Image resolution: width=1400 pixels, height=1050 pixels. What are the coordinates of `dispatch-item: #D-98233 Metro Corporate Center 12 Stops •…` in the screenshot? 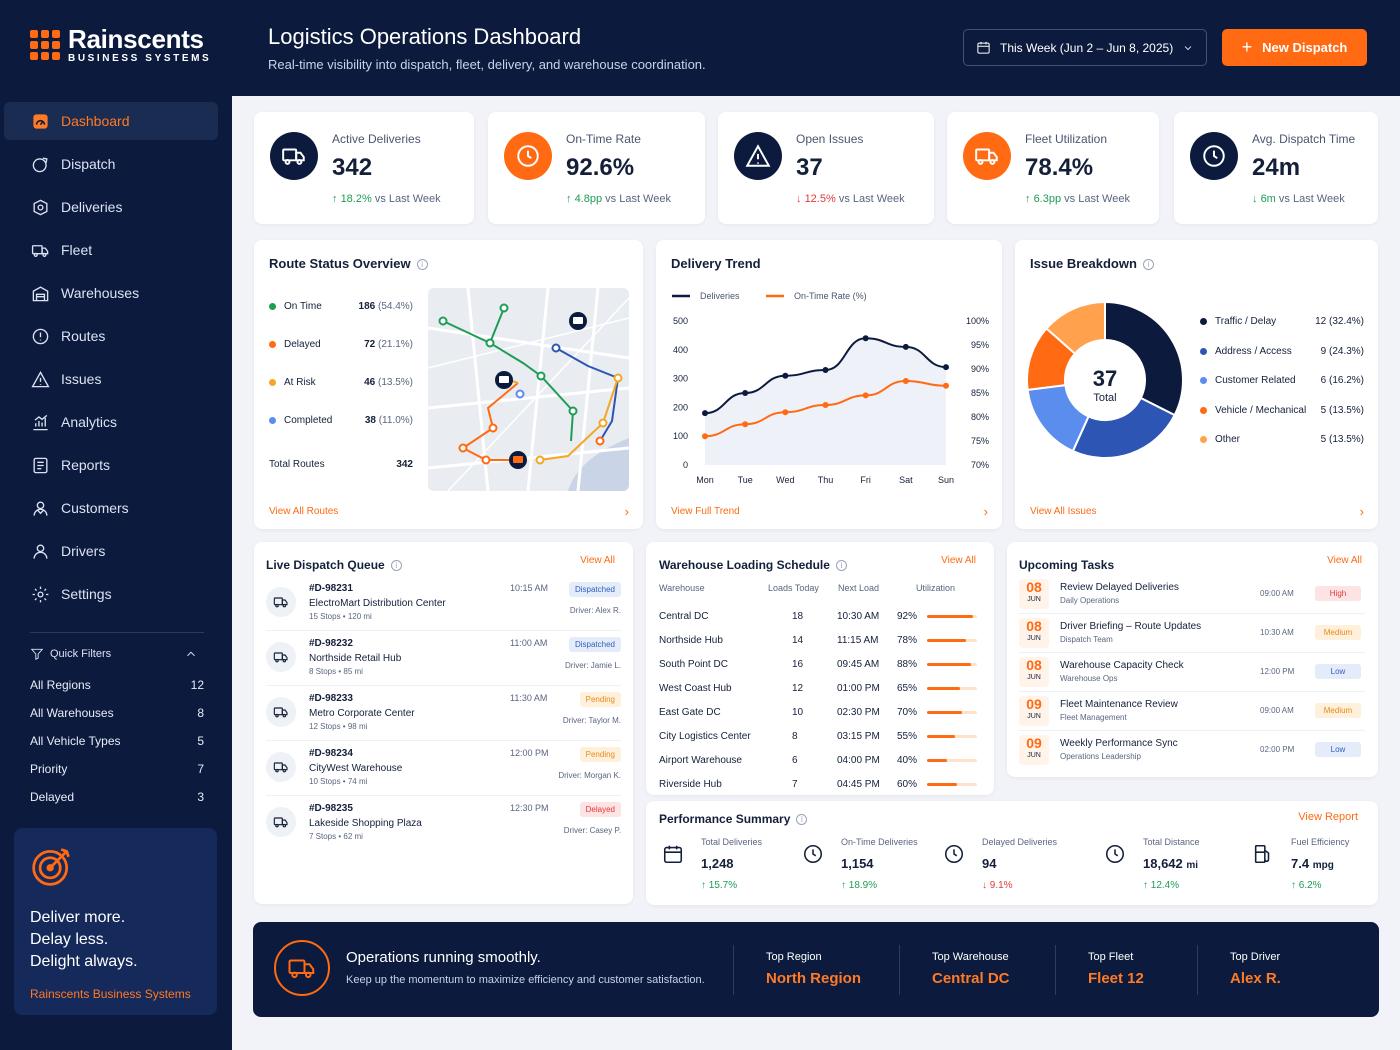 It's located at (443, 716).